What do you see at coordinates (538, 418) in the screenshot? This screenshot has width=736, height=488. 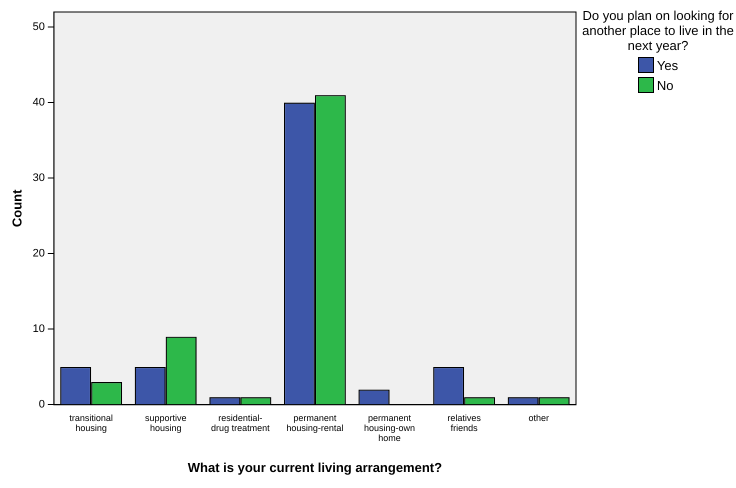 I see `x-tick-label: other` at bounding box center [538, 418].